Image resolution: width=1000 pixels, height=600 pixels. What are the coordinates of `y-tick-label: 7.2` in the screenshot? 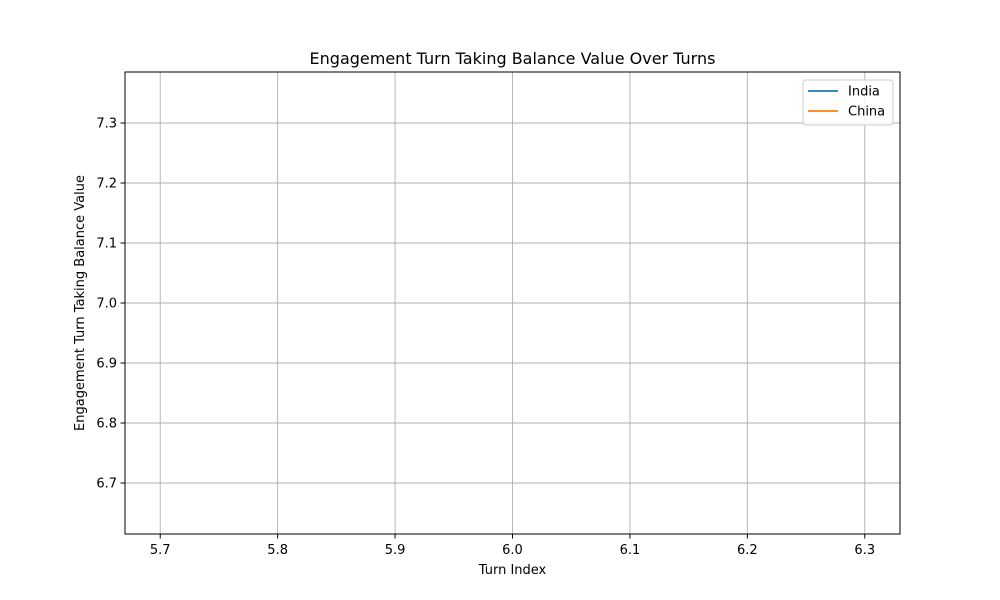 It's located at (106, 184).